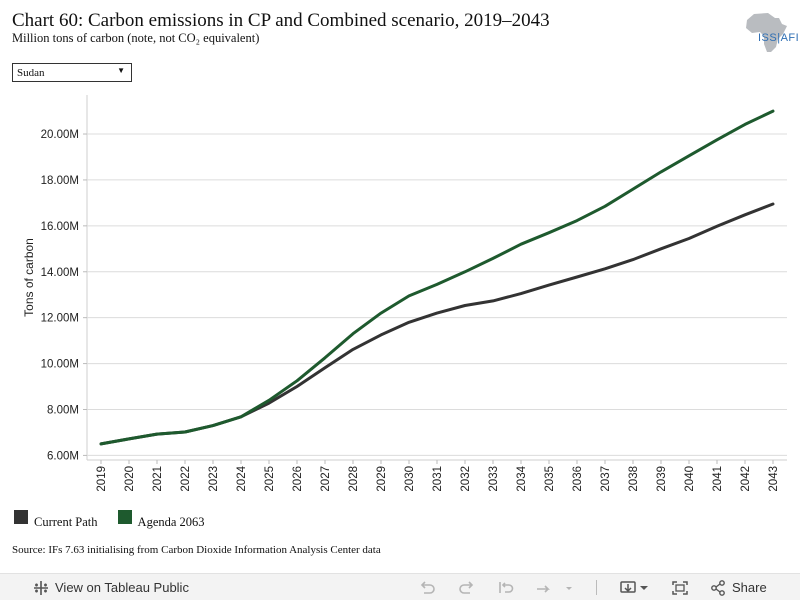 The height and width of the screenshot is (601, 800). What do you see at coordinates (60, 227) in the screenshot?
I see `y-tick-label: 16.00M` at bounding box center [60, 227].